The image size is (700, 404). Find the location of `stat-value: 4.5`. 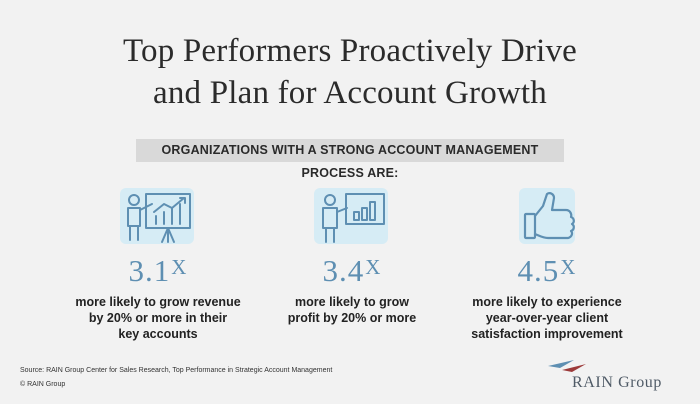

stat-value: 4.5 is located at coordinates (538, 270).